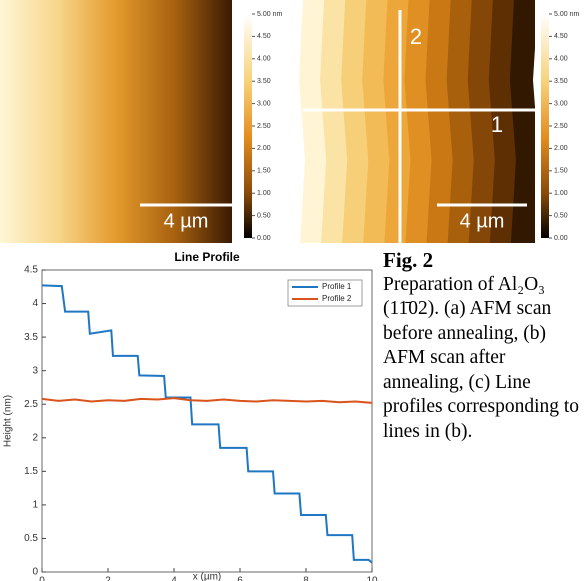 The height and width of the screenshot is (581, 586). What do you see at coordinates (42, 578) in the screenshot?
I see `x-tick-label: 0` at bounding box center [42, 578].